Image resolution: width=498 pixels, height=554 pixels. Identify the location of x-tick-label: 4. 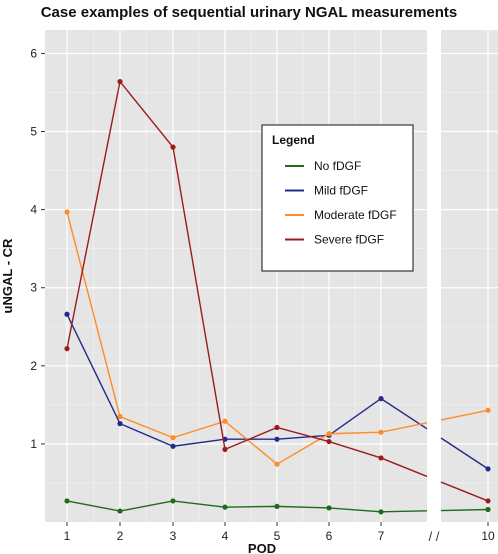
(225, 536).